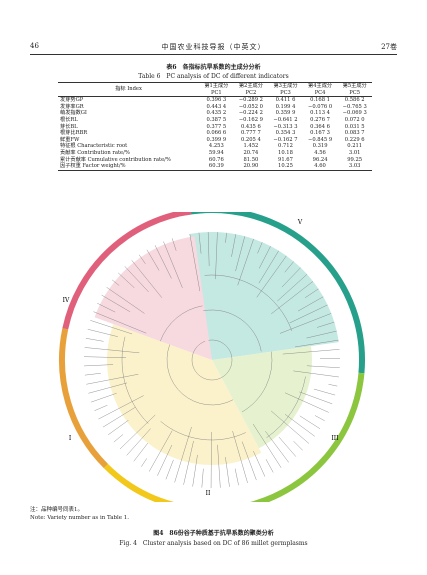 This screenshot has height=575, width=427. Describe the element at coordinates (70, 438) in the screenshot. I see `group-label: I` at that location.